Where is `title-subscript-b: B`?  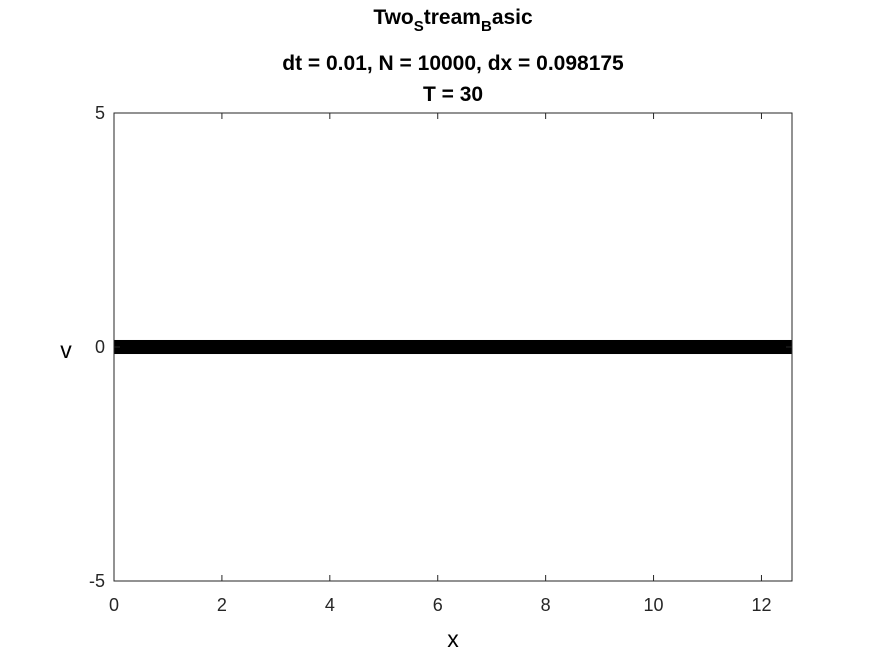 title-subscript-b: B is located at coordinates (486, 26).